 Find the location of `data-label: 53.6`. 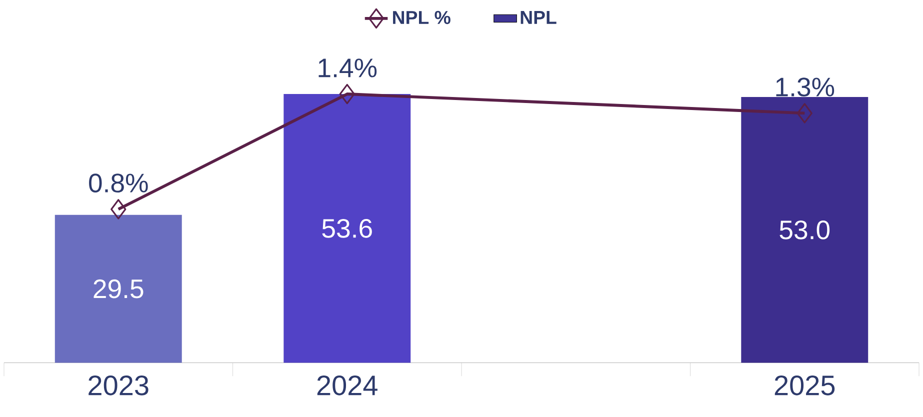

data-label: 53.6 is located at coordinates (347, 228).